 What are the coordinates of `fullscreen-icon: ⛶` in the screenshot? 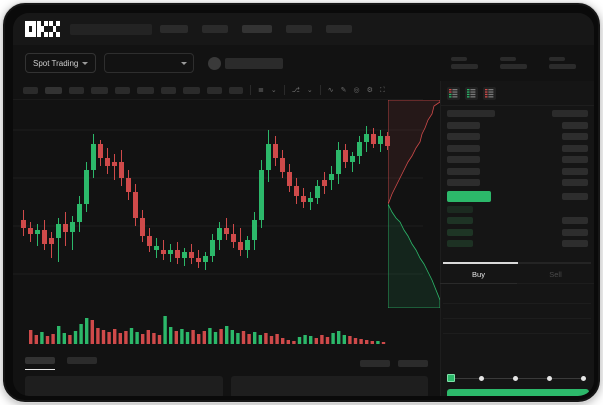 It's located at (382, 90).